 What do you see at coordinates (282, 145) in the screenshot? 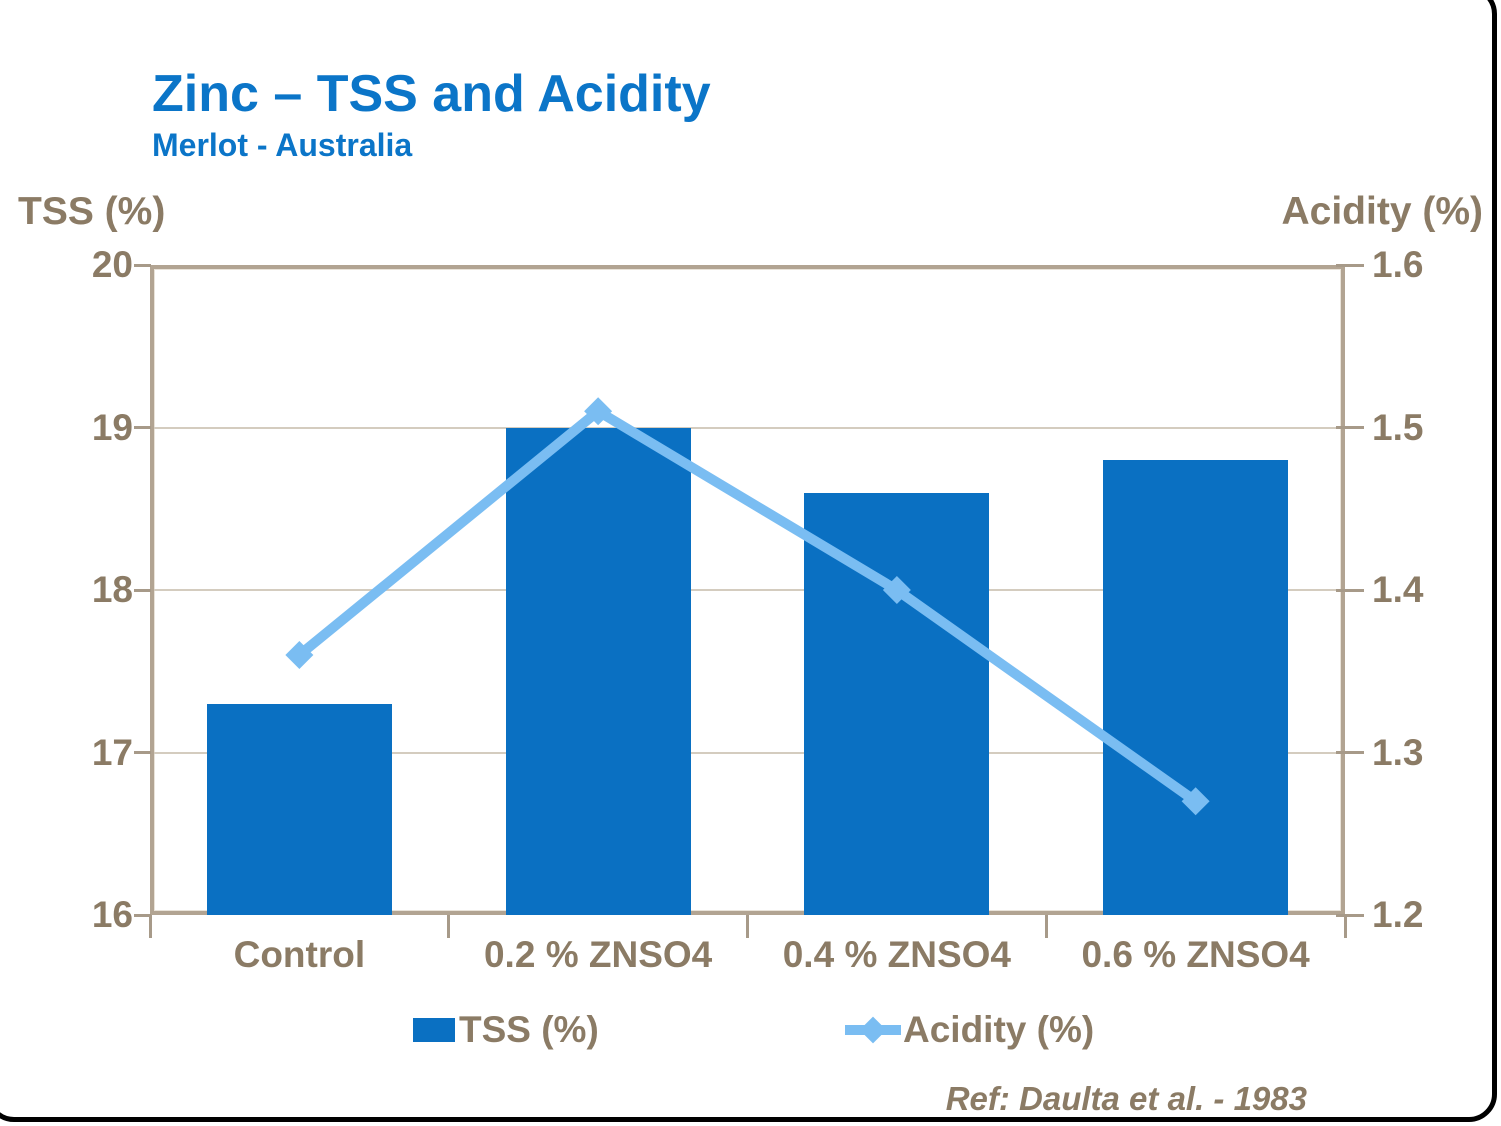
I see `page-subtitle: Merlot - Australia` at bounding box center [282, 145].